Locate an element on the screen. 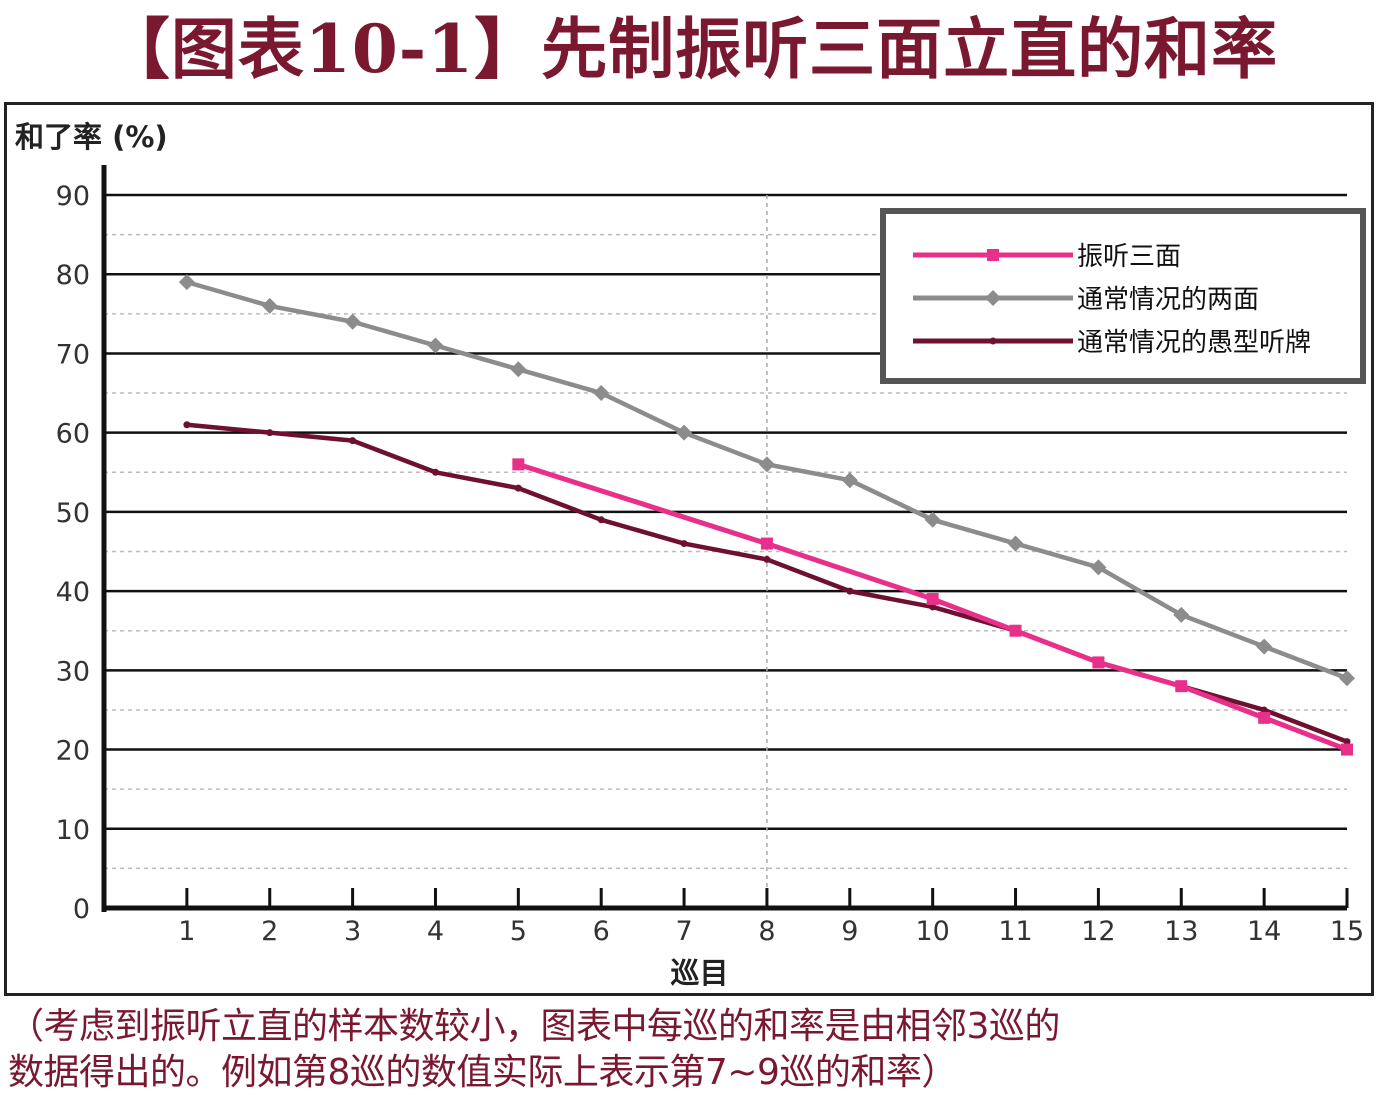  y-tick-label: 40 is located at coordinates (73, 592).